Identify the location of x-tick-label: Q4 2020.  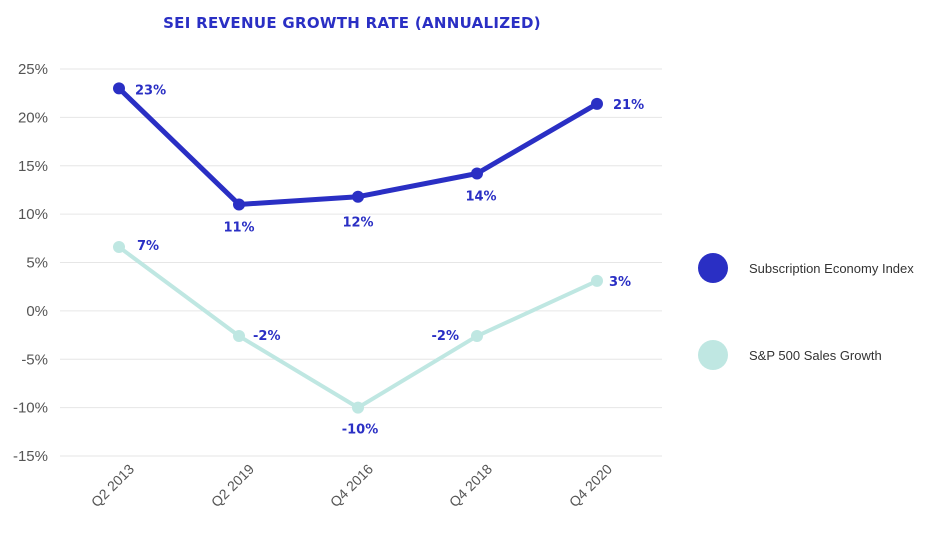
(590, 485).